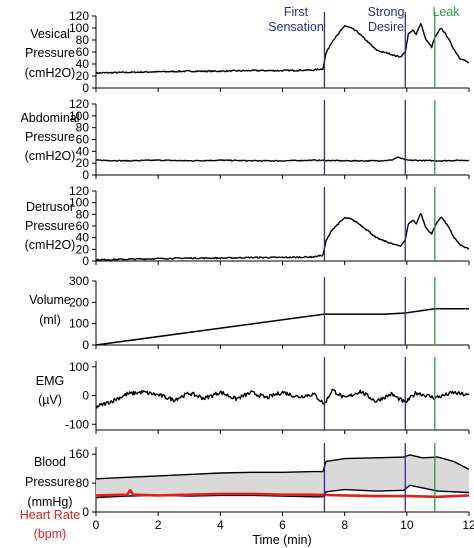 The image size is (474, 548). Describe the element at coordinates (50, 207) in the screenshot. I see `panel-label-detrusor: Detrusor` at that location.